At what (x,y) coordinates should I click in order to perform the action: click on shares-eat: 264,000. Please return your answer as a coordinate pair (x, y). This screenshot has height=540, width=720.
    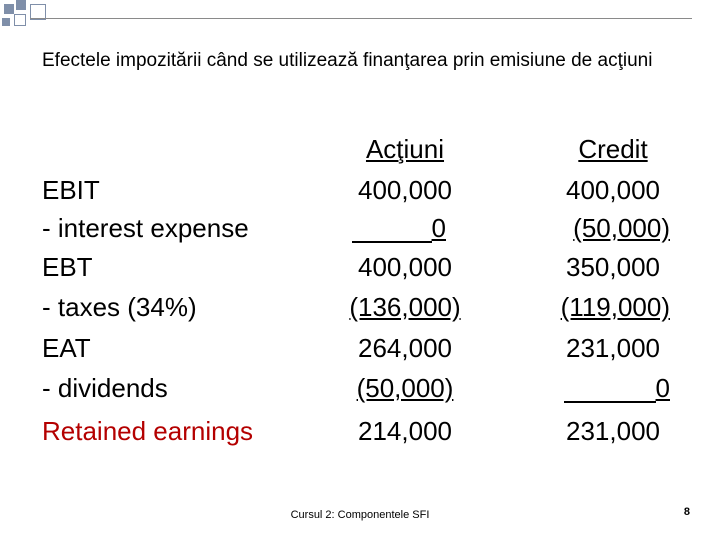
    Looking at the image, I should click on (405, 348).